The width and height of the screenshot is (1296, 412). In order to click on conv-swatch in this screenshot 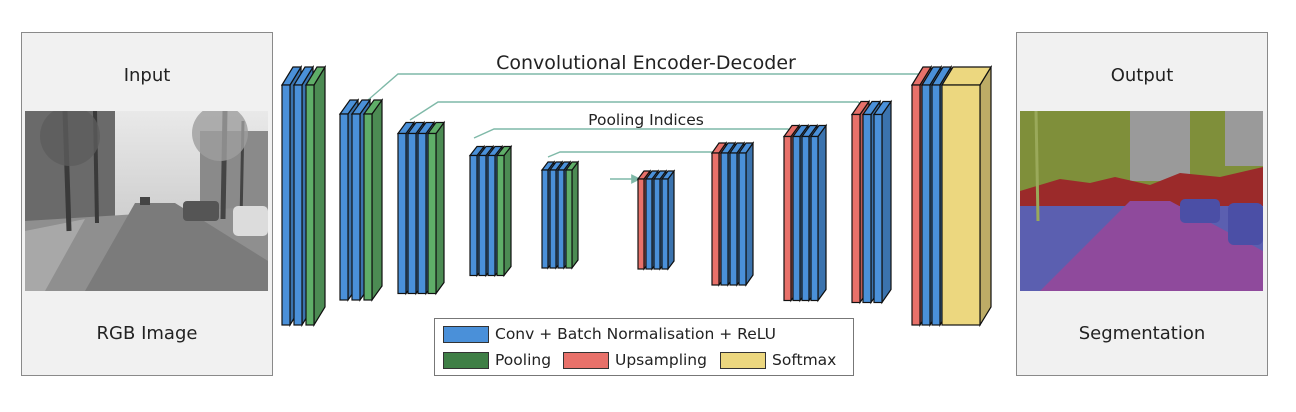, I will do `click(466, 334)`.